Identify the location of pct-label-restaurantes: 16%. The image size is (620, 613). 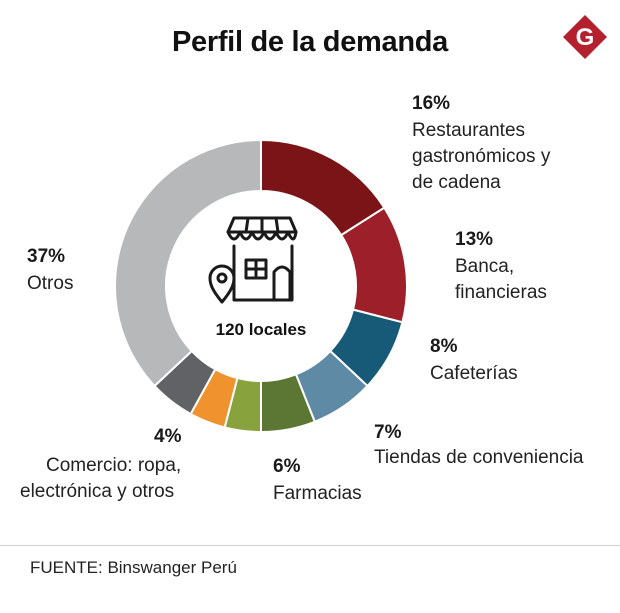
(431, 103).